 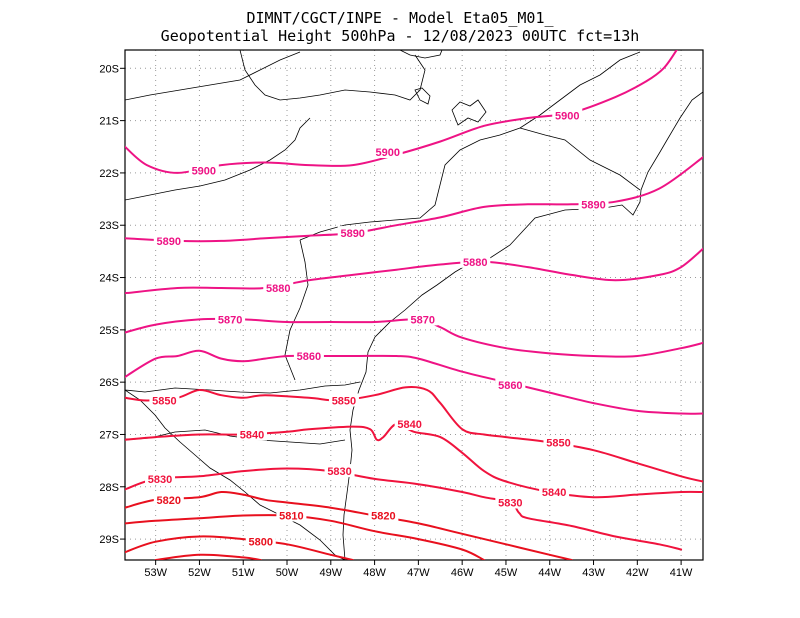 I want to click on contour-label-5810-0: 5810, so click(x=291, y=517).